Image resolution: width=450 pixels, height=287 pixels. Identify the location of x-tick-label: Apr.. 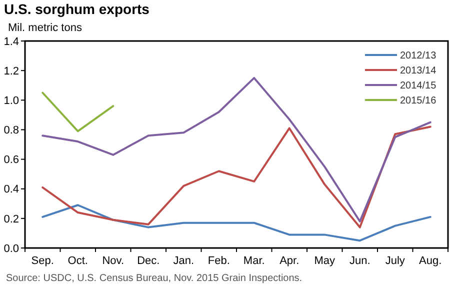
(290, 261).